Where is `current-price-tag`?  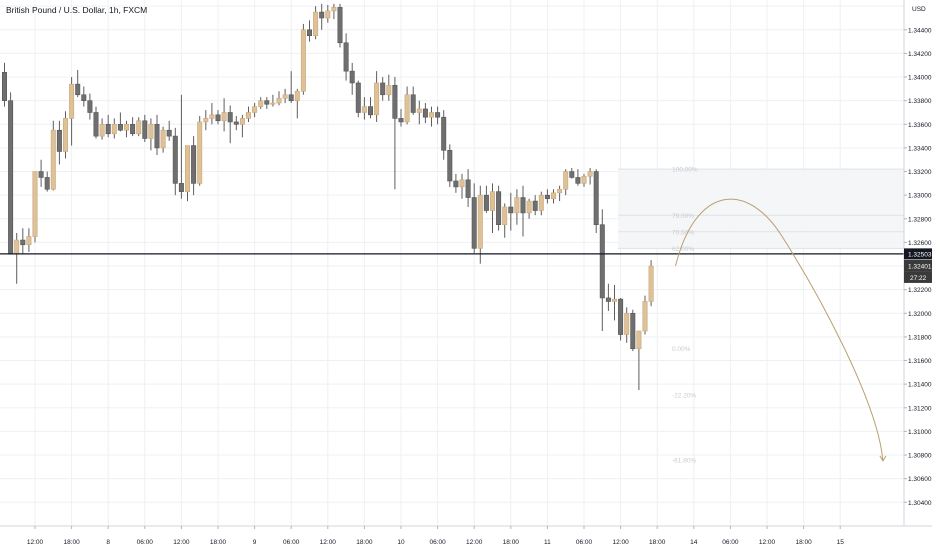
current-price-tag is located at coordinates (918, 265).